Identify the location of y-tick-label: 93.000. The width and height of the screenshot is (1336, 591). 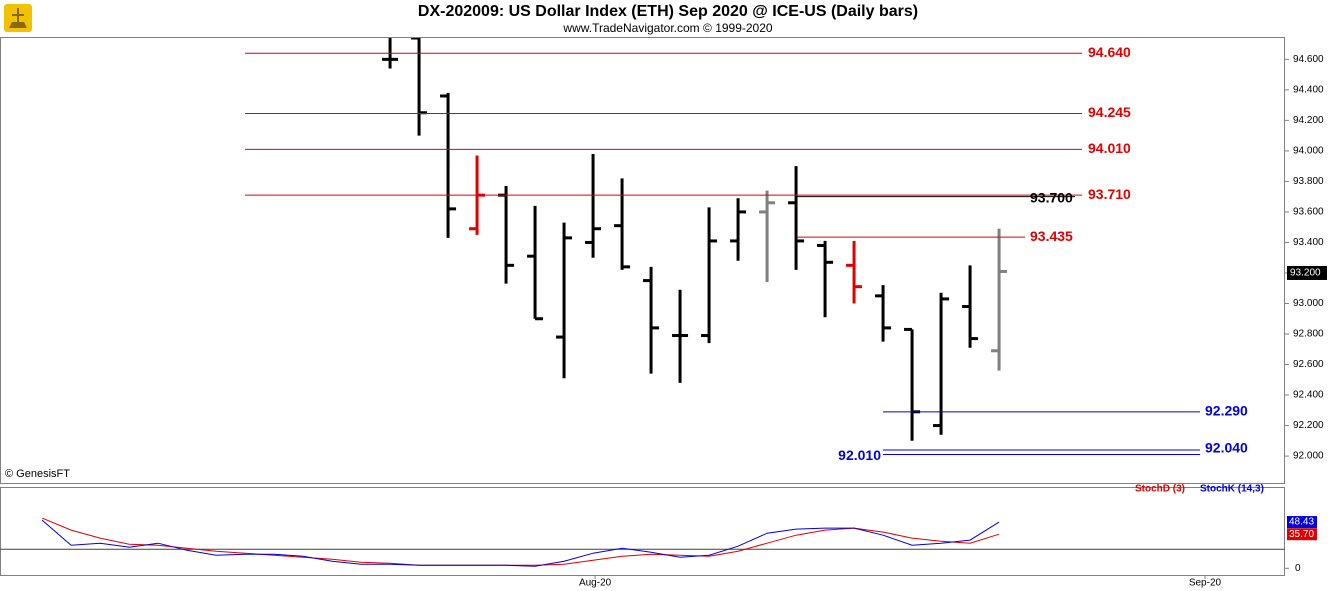
(1308, 303).